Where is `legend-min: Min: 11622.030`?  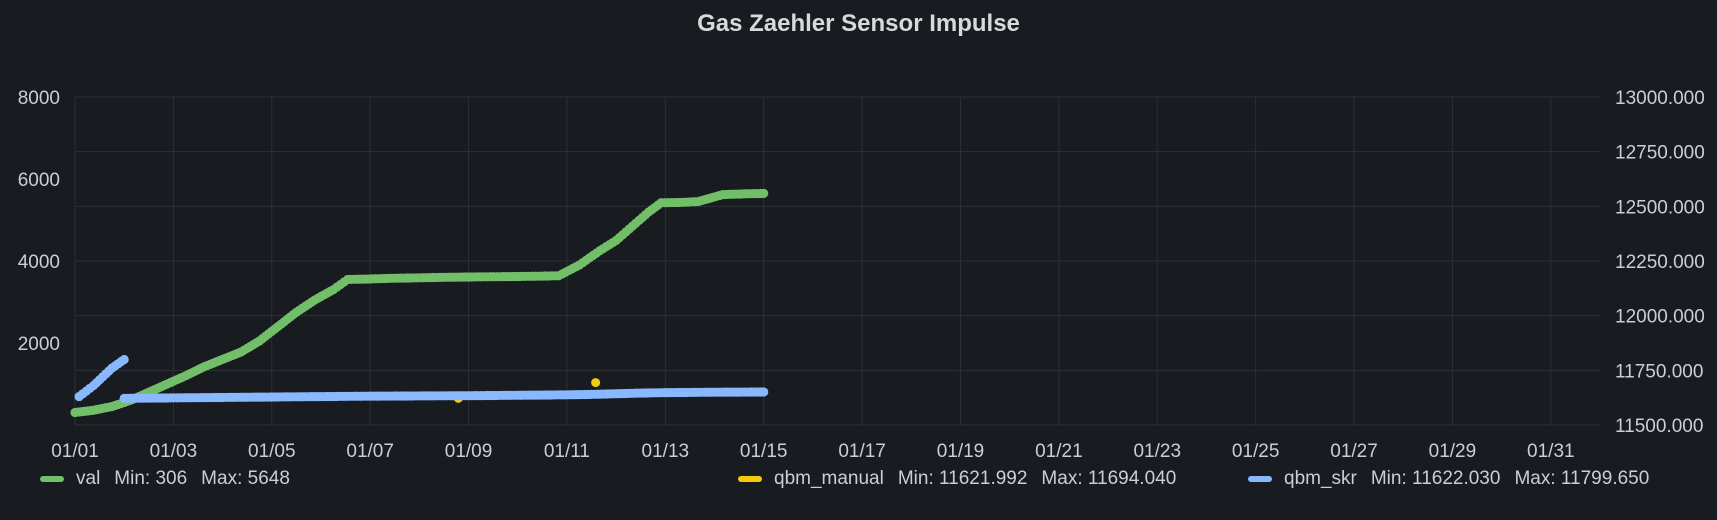 legend-min: Min: 11622.030 is located at coordinates (1435, 478).